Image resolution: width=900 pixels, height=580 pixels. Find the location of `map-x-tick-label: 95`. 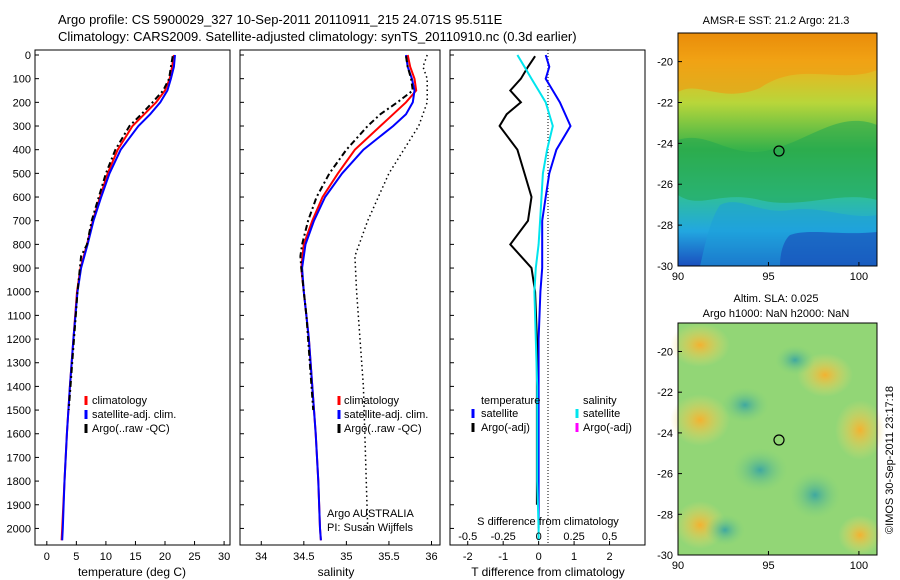

map-x-tick-label: 95 is located at coordinates (768, 566).